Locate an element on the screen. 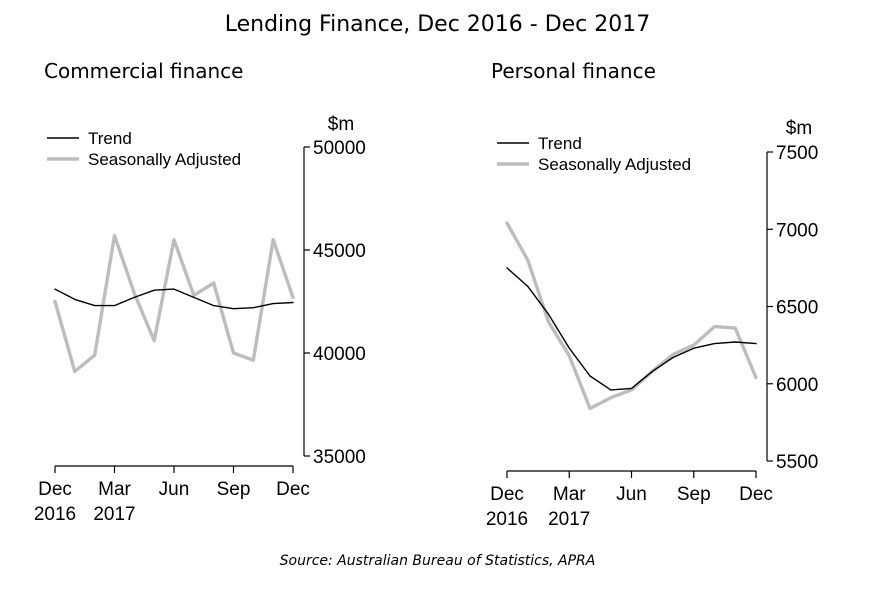  commercial-x-tick-year: 2016 is located at coordinates (55, 514).